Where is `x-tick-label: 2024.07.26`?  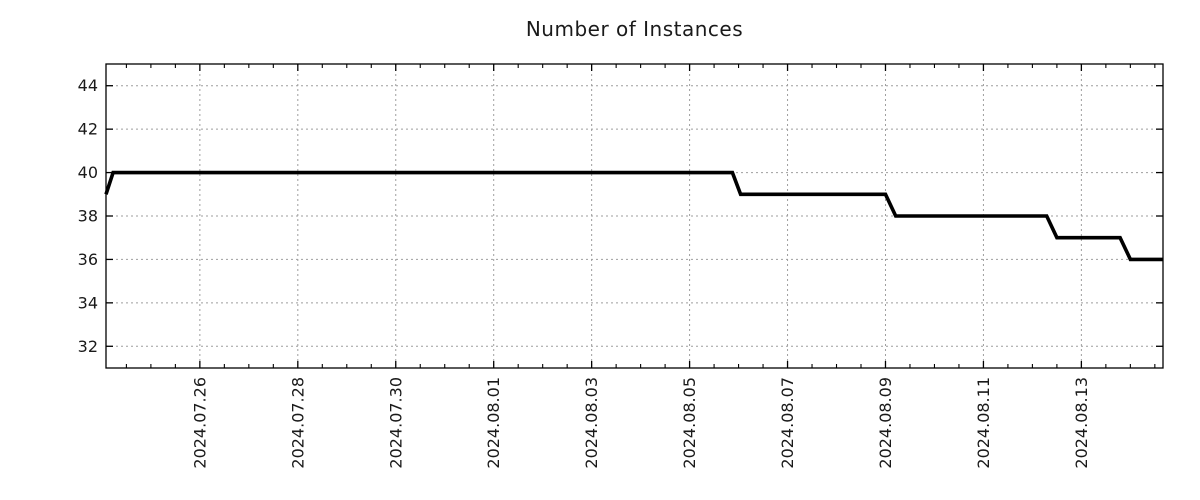
x-tick-label: 2024.07.26 is located at coordinates (199, 423).